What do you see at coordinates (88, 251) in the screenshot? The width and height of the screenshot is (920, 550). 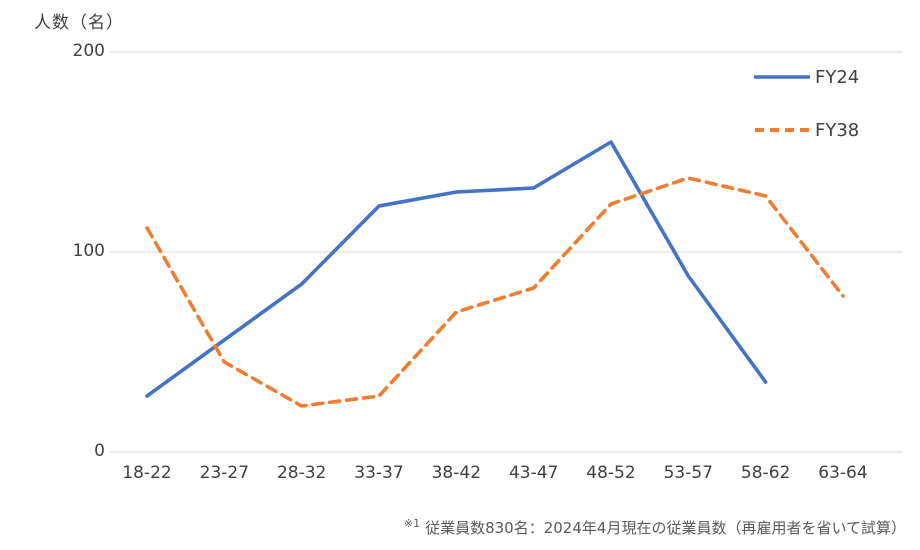 I see `y-tick-label-100: 100` at bounding box center [88, 251].